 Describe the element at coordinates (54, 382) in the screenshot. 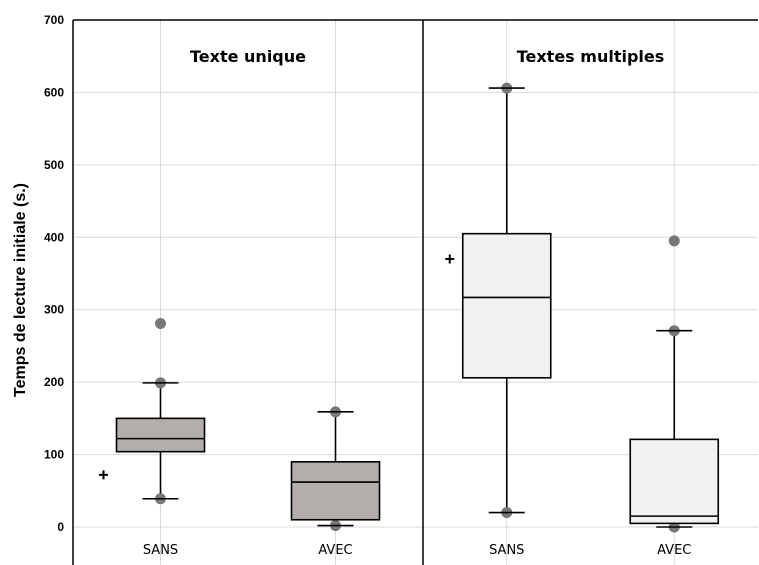

I see `y-tick-label: 200` at that location.